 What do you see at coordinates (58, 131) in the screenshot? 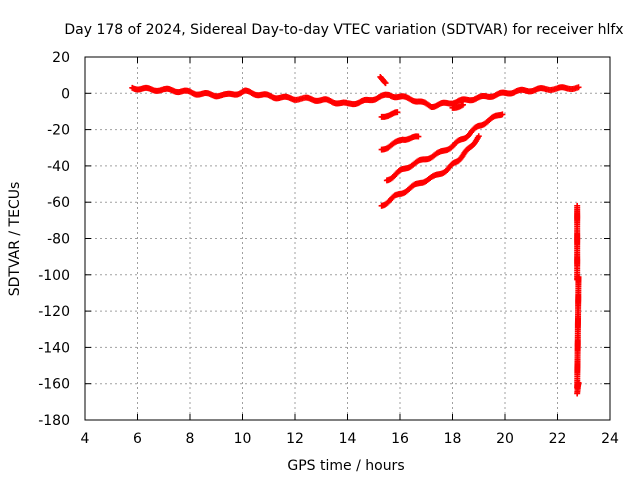
I see `y-tick-label: -20` at bounding box center [58, 131].